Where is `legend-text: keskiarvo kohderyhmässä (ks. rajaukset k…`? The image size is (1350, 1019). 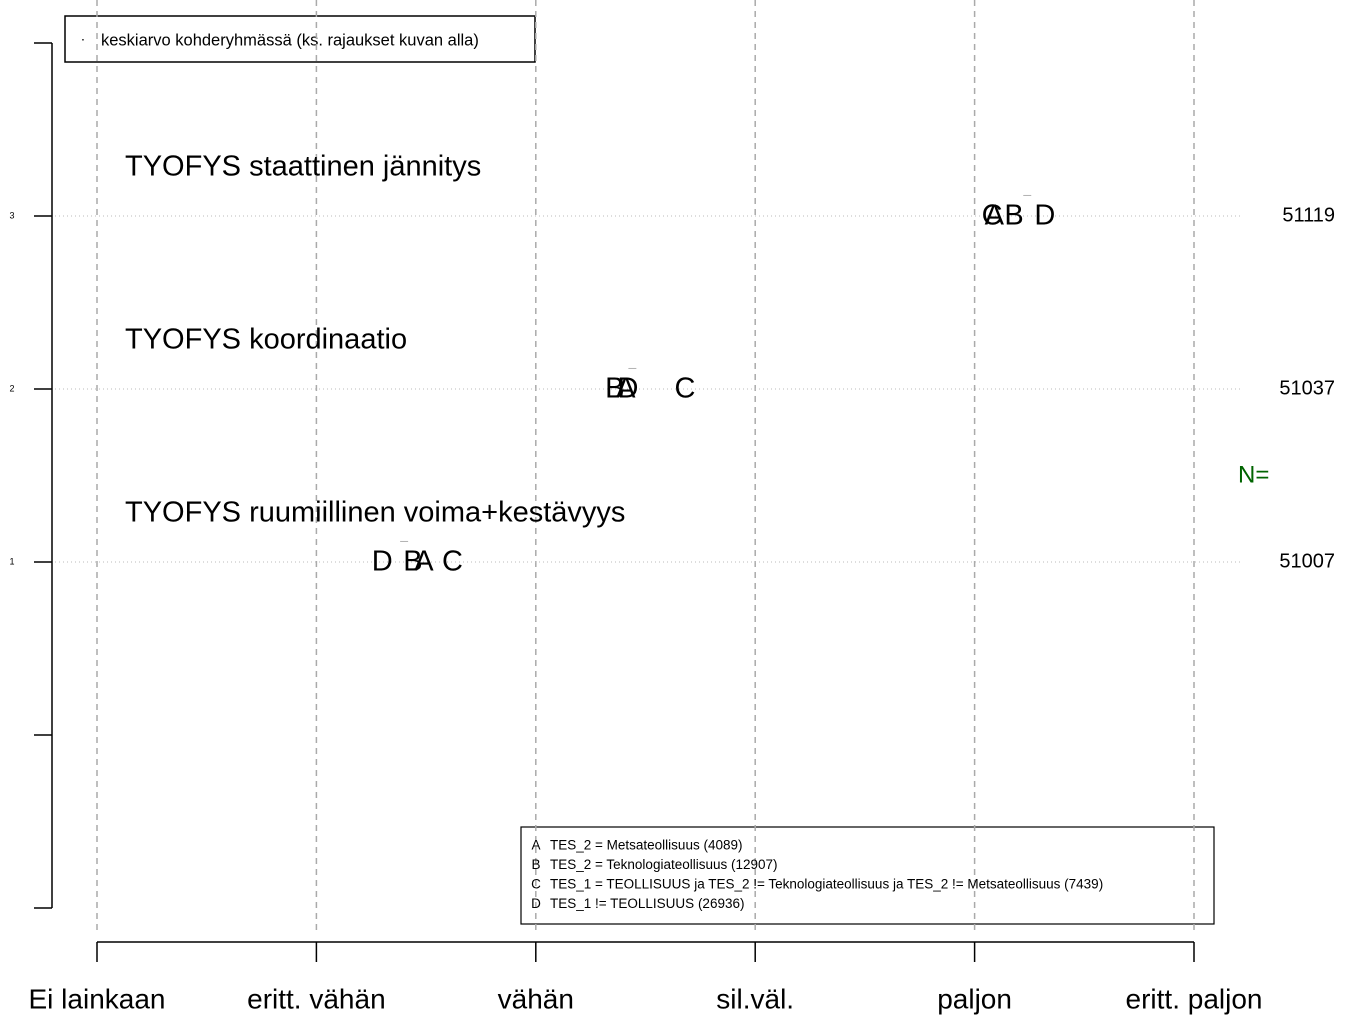 legend-text: keskiarvo kohderyhmässä (ks. rajaukset k… is located at coordinates (290, 40).